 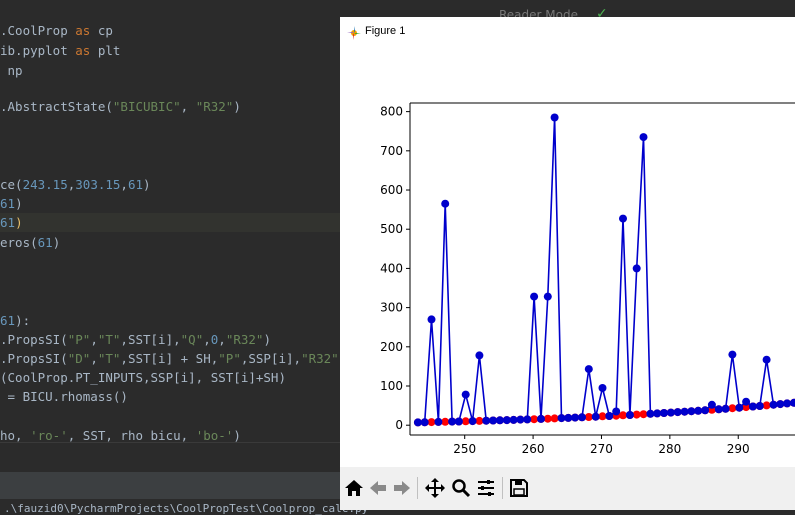 What do you see at coordinates (83, 30) in the screenshot?
I see `code-token: as` at bounding box center [83, 30].